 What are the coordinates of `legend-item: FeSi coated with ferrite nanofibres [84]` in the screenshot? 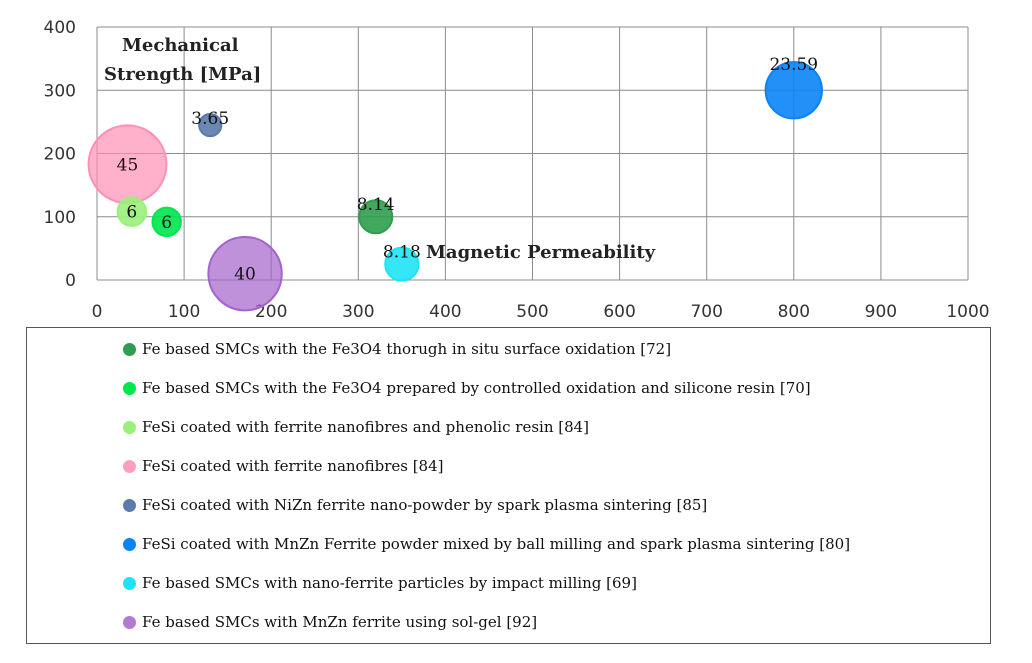 It's located at (283, 466).